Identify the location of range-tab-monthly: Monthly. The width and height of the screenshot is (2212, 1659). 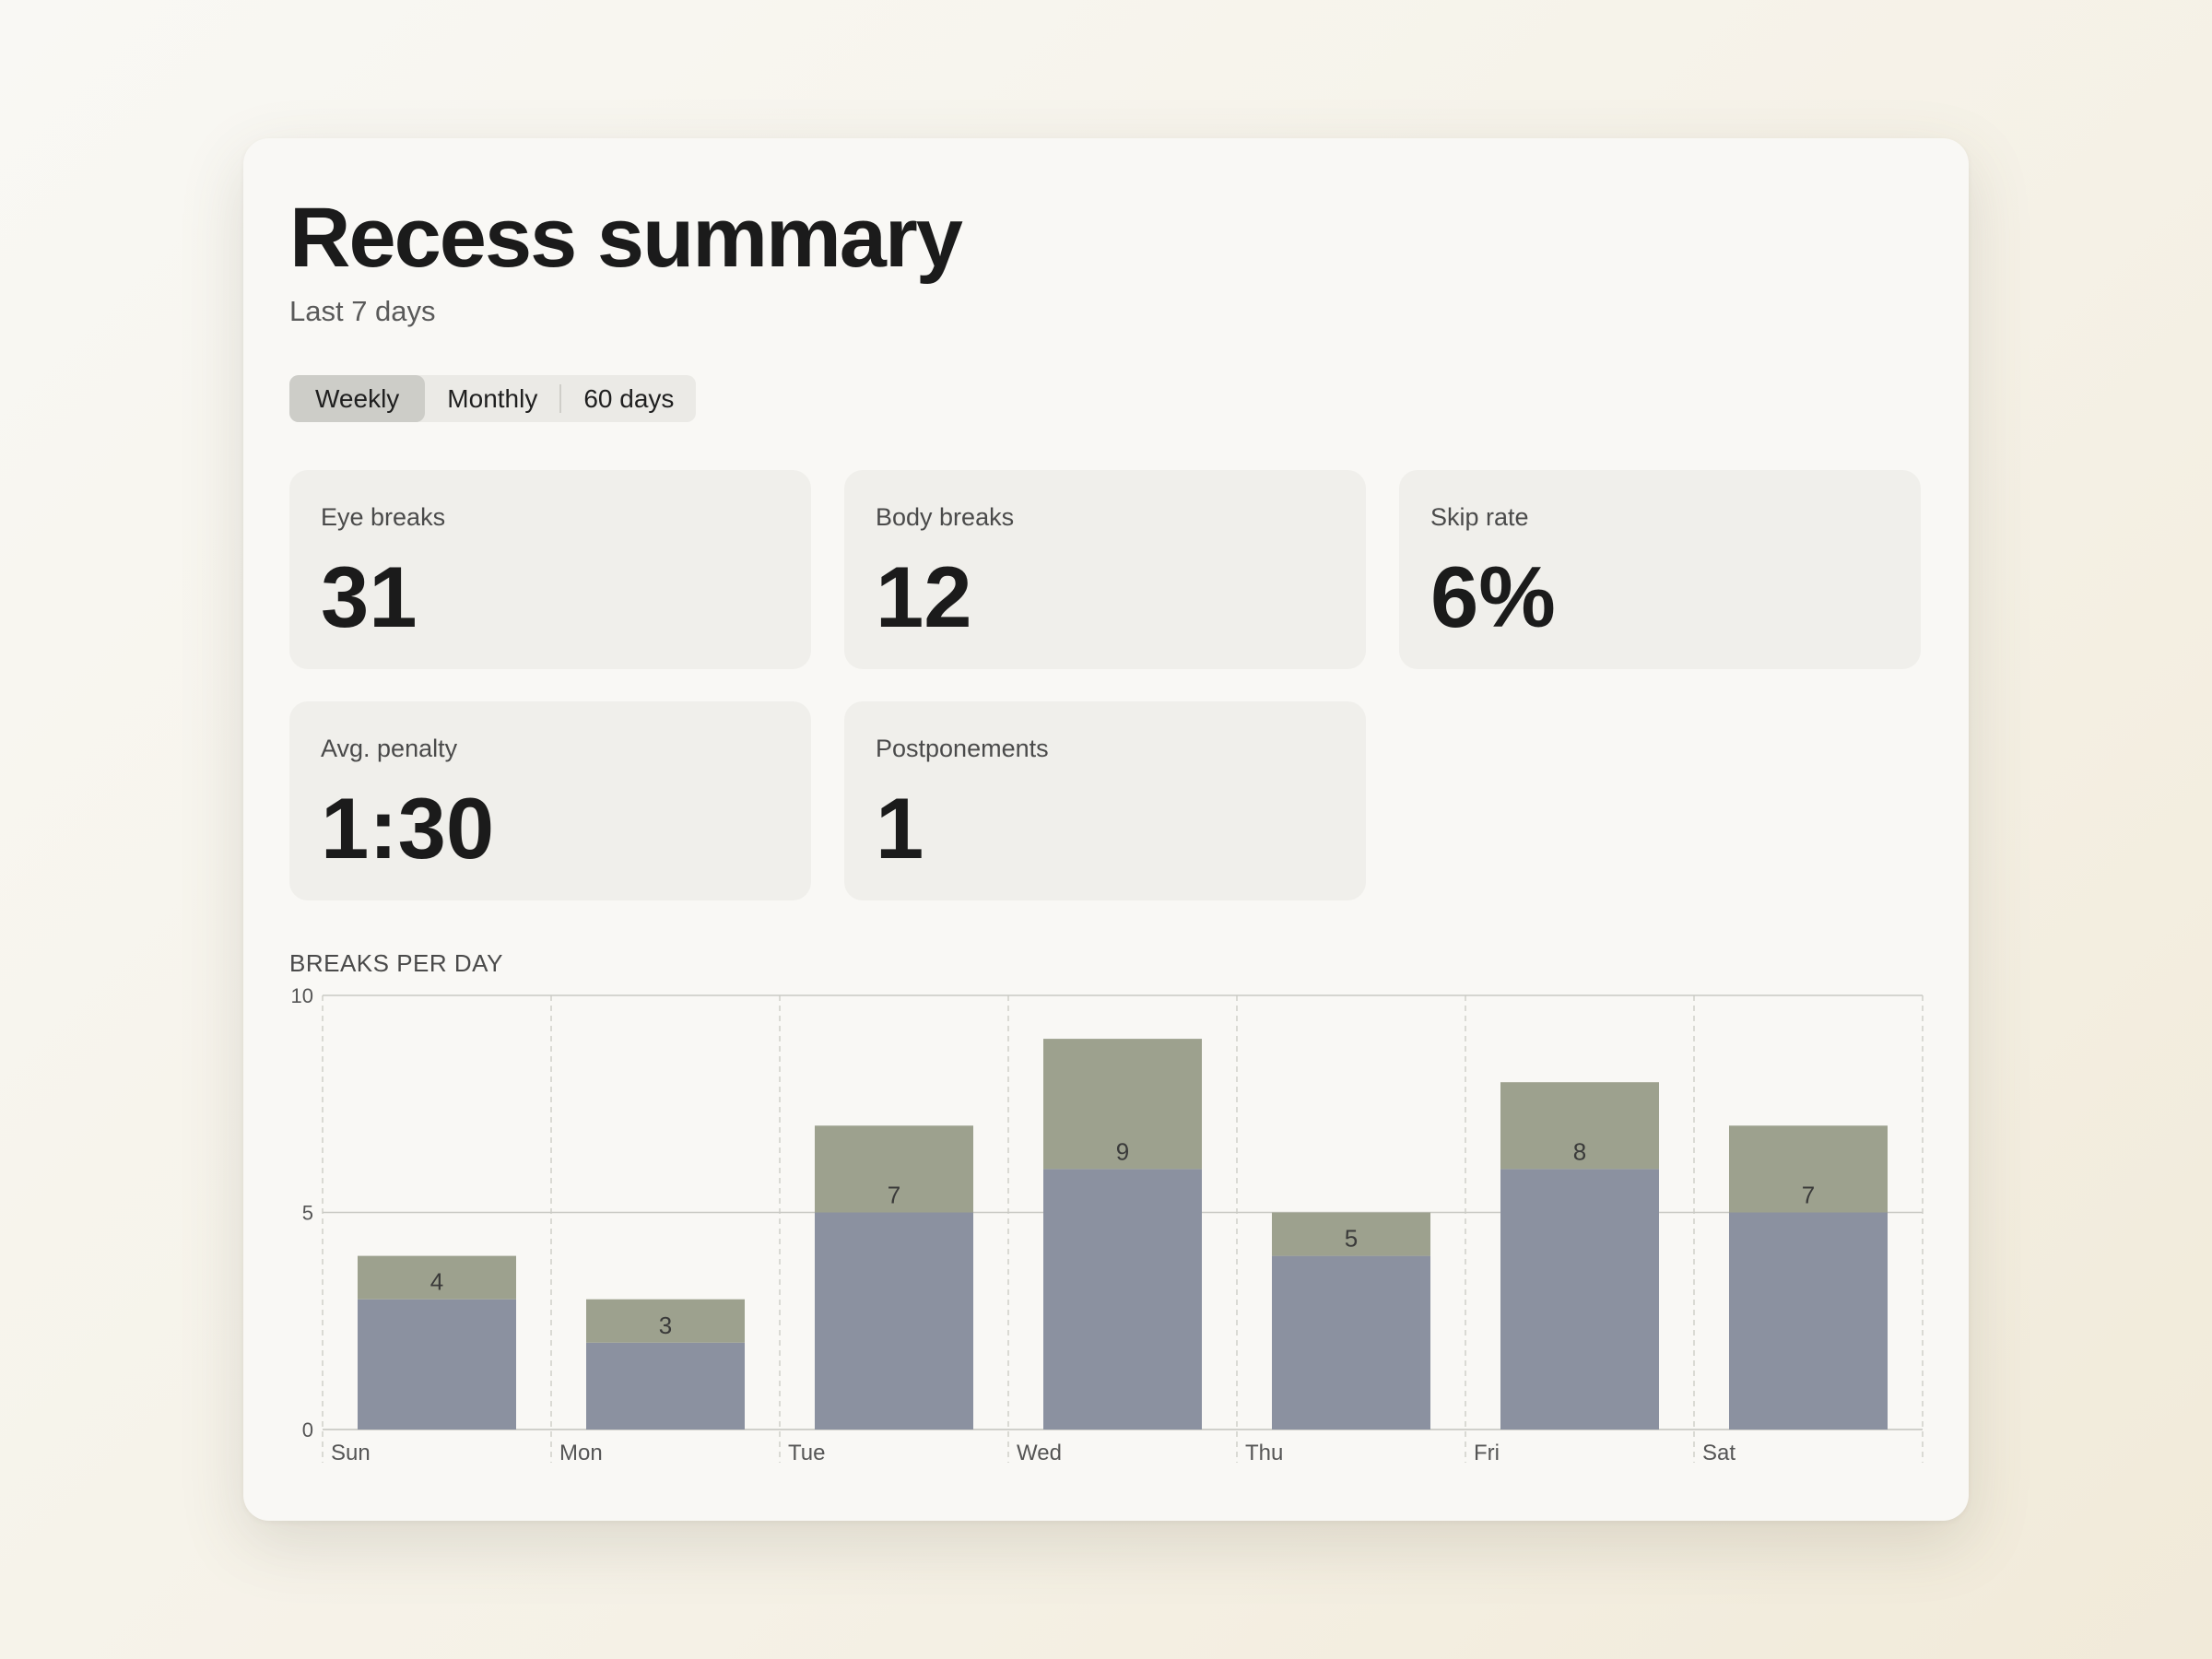
(492, 398).